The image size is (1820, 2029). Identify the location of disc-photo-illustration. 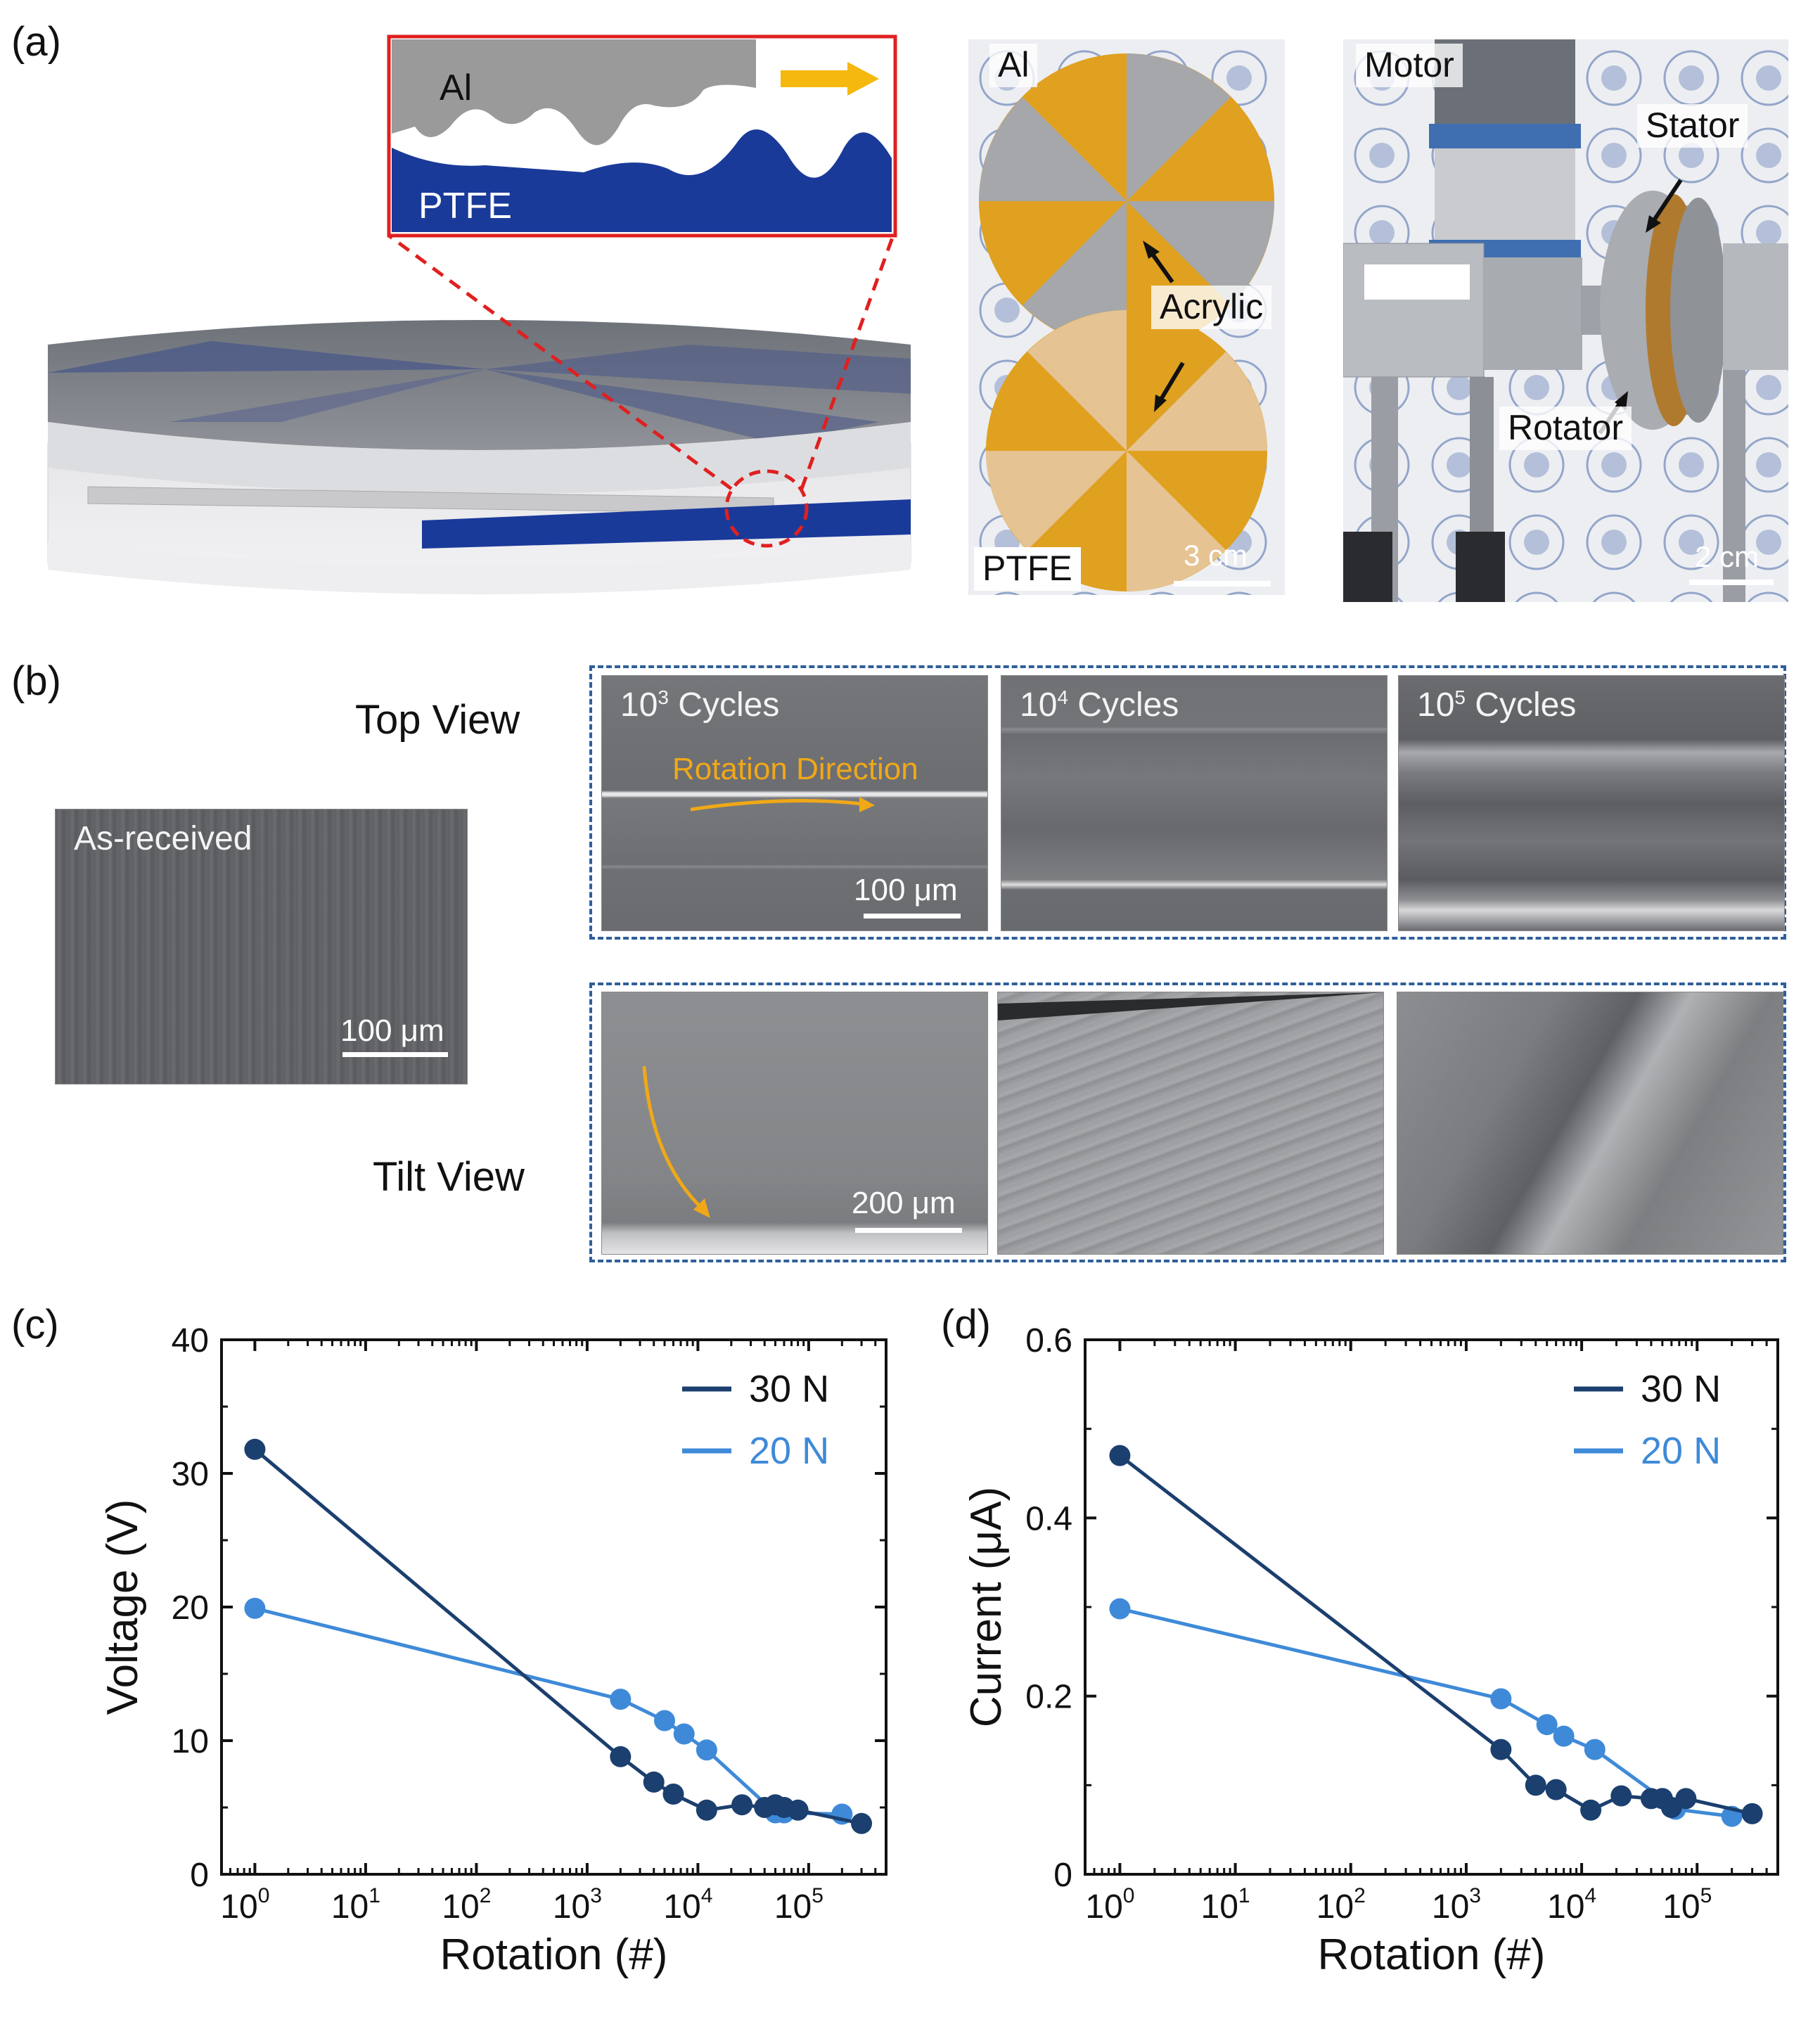
(1126, 317).